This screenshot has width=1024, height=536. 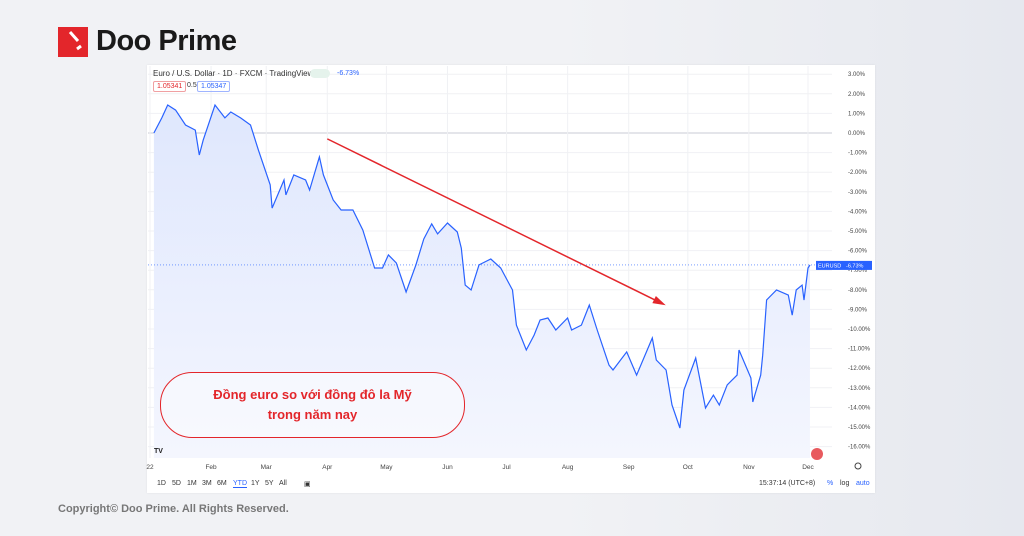 I want to click on y-tick-label: -11.00%, so click(x=859, y=350).